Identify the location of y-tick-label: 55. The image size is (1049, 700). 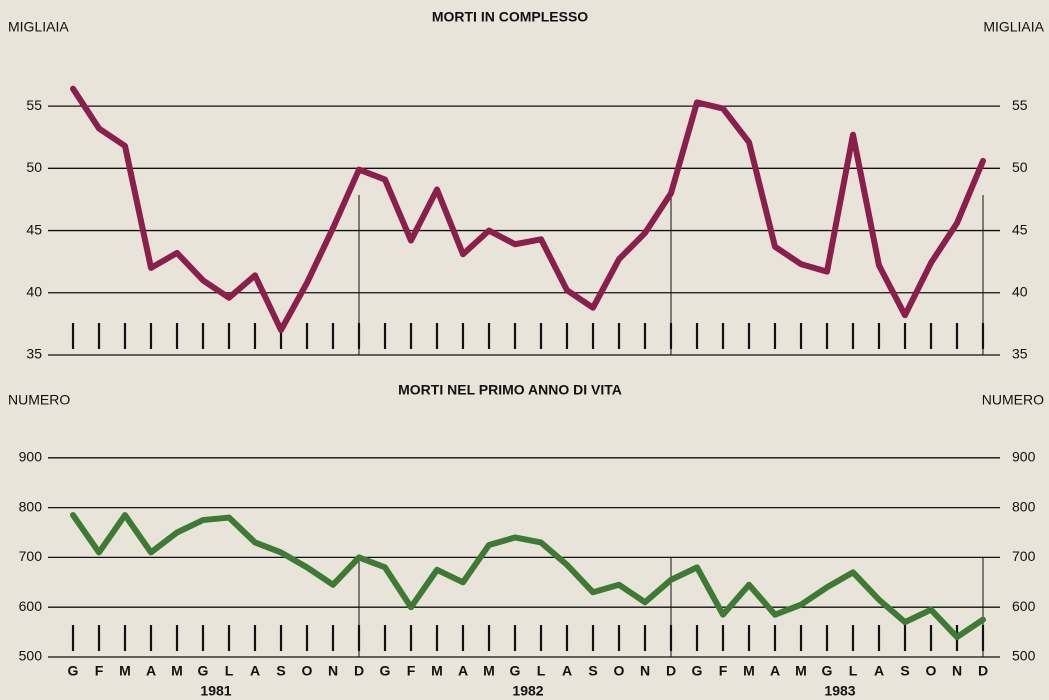
(34, 105).